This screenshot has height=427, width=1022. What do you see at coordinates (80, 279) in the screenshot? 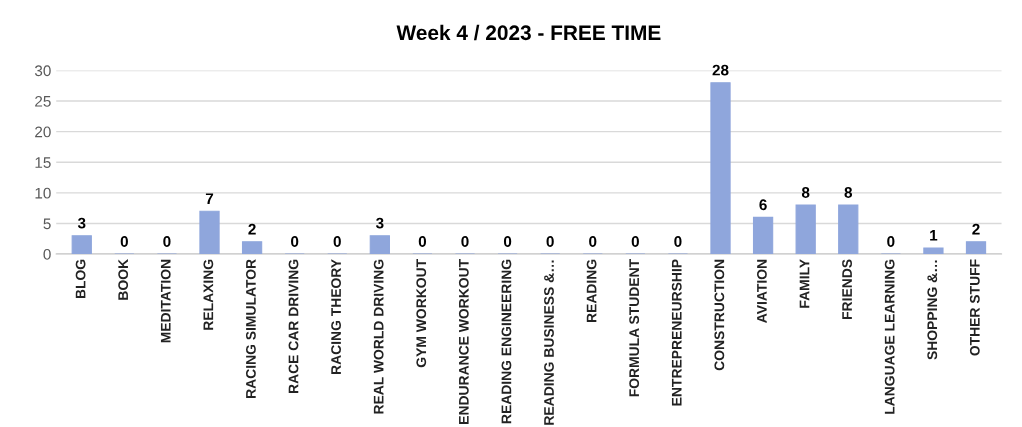
I see `x-tick-label: BLOG` at bounding box center [80, 279].